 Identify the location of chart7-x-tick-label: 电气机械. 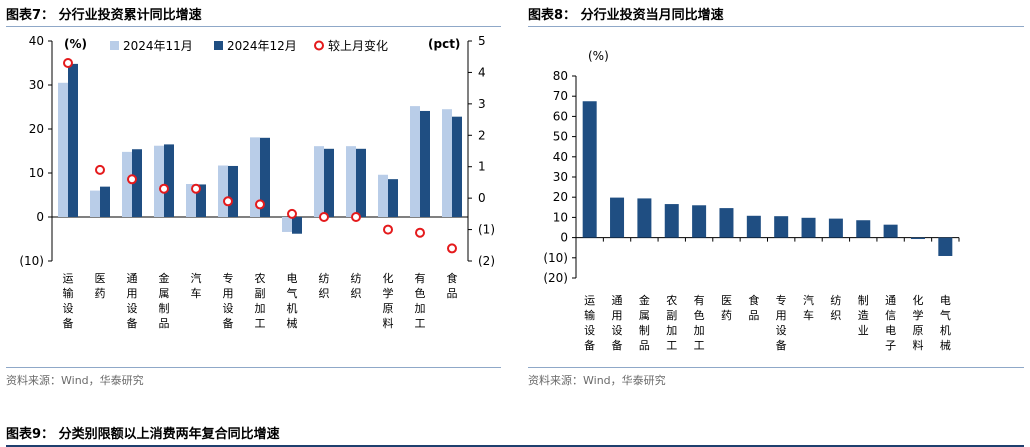
(292, 301).